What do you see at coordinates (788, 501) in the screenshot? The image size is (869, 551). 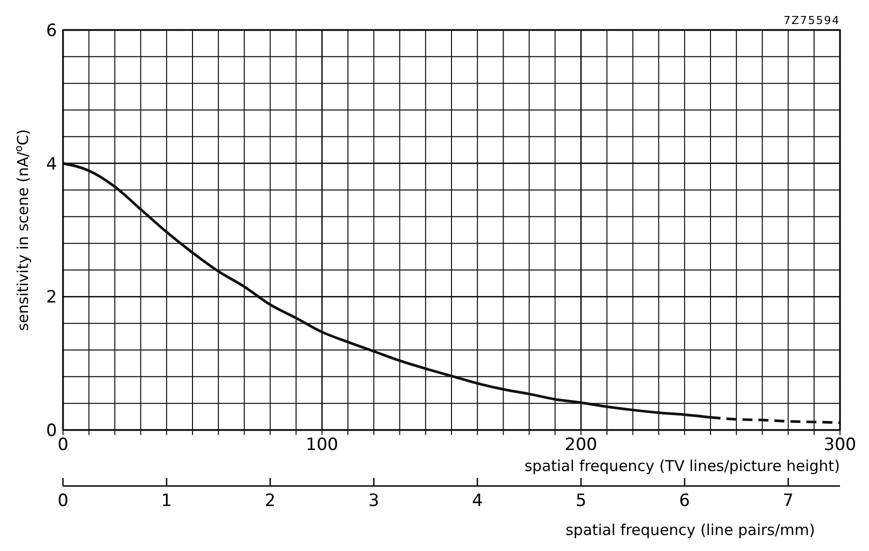 I see `x2-tick-label: 7` at bounding box center [788, 501].